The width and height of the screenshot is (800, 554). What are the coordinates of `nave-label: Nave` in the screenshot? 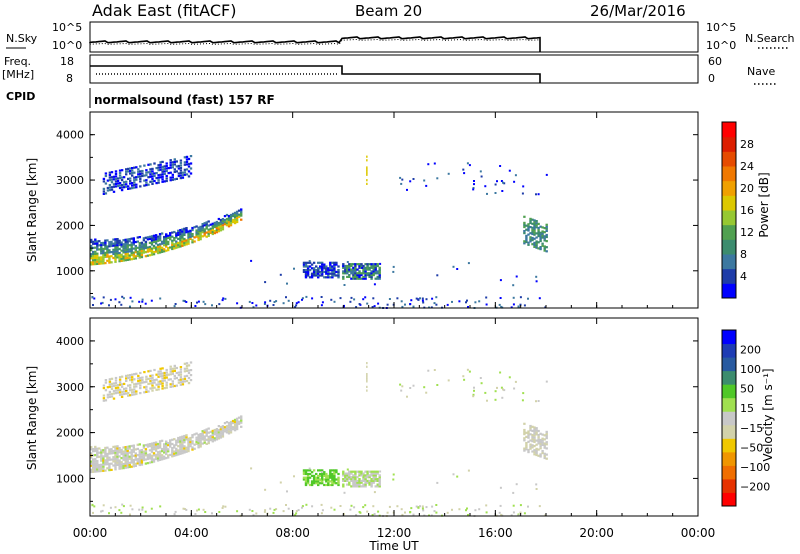 It's located at (761, 71).